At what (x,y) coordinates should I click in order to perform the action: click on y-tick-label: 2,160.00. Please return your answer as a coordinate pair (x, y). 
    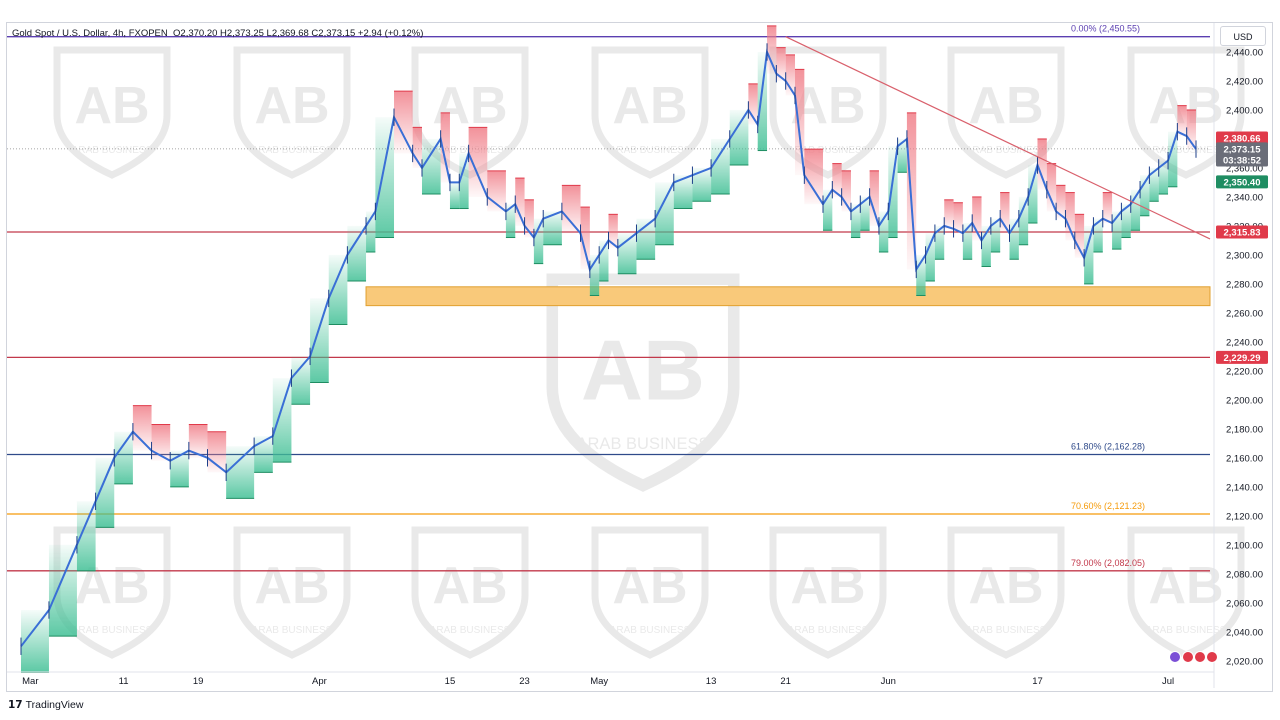
    Looking at the image, I should click on (1244, 458).